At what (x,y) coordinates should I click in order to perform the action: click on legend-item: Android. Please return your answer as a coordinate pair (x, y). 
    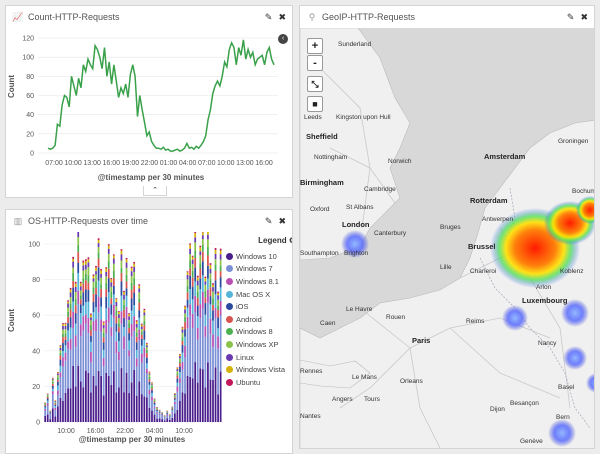
    Looking at the image, I should click on (259, 319).